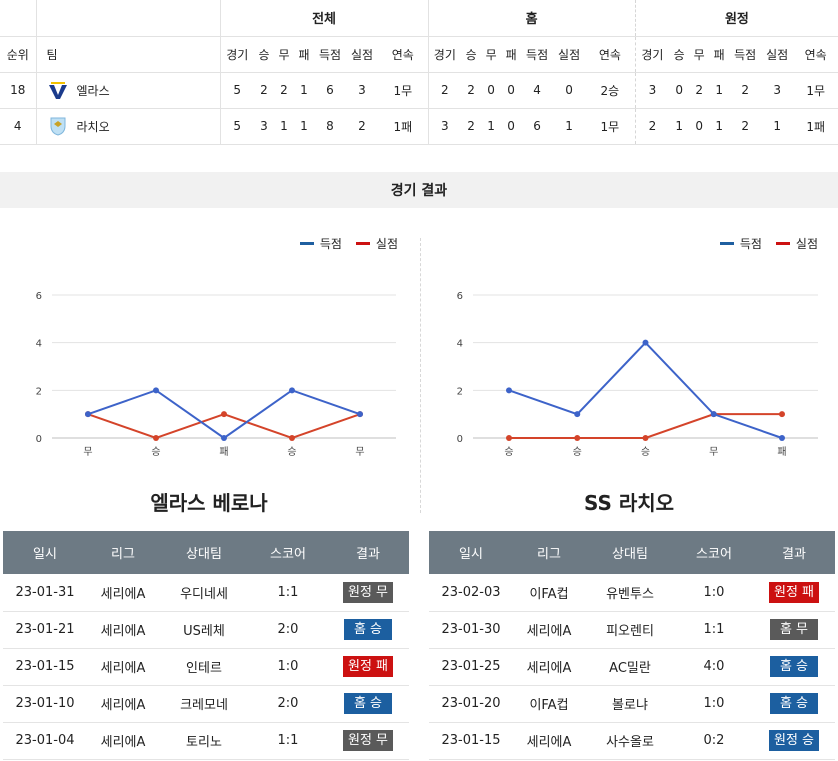 The image size is (838, 761). What do you see at coordinates (288, 630) in the screenshot?
I see `match-score: 2:0` at bounding box center [288, 630].